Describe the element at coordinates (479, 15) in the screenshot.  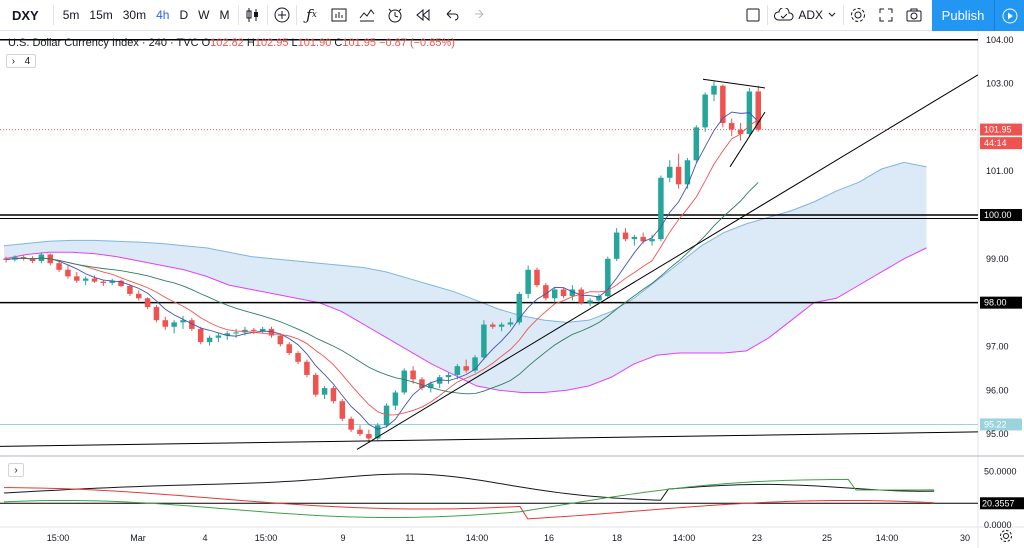
I see `redo-icon` at that location.